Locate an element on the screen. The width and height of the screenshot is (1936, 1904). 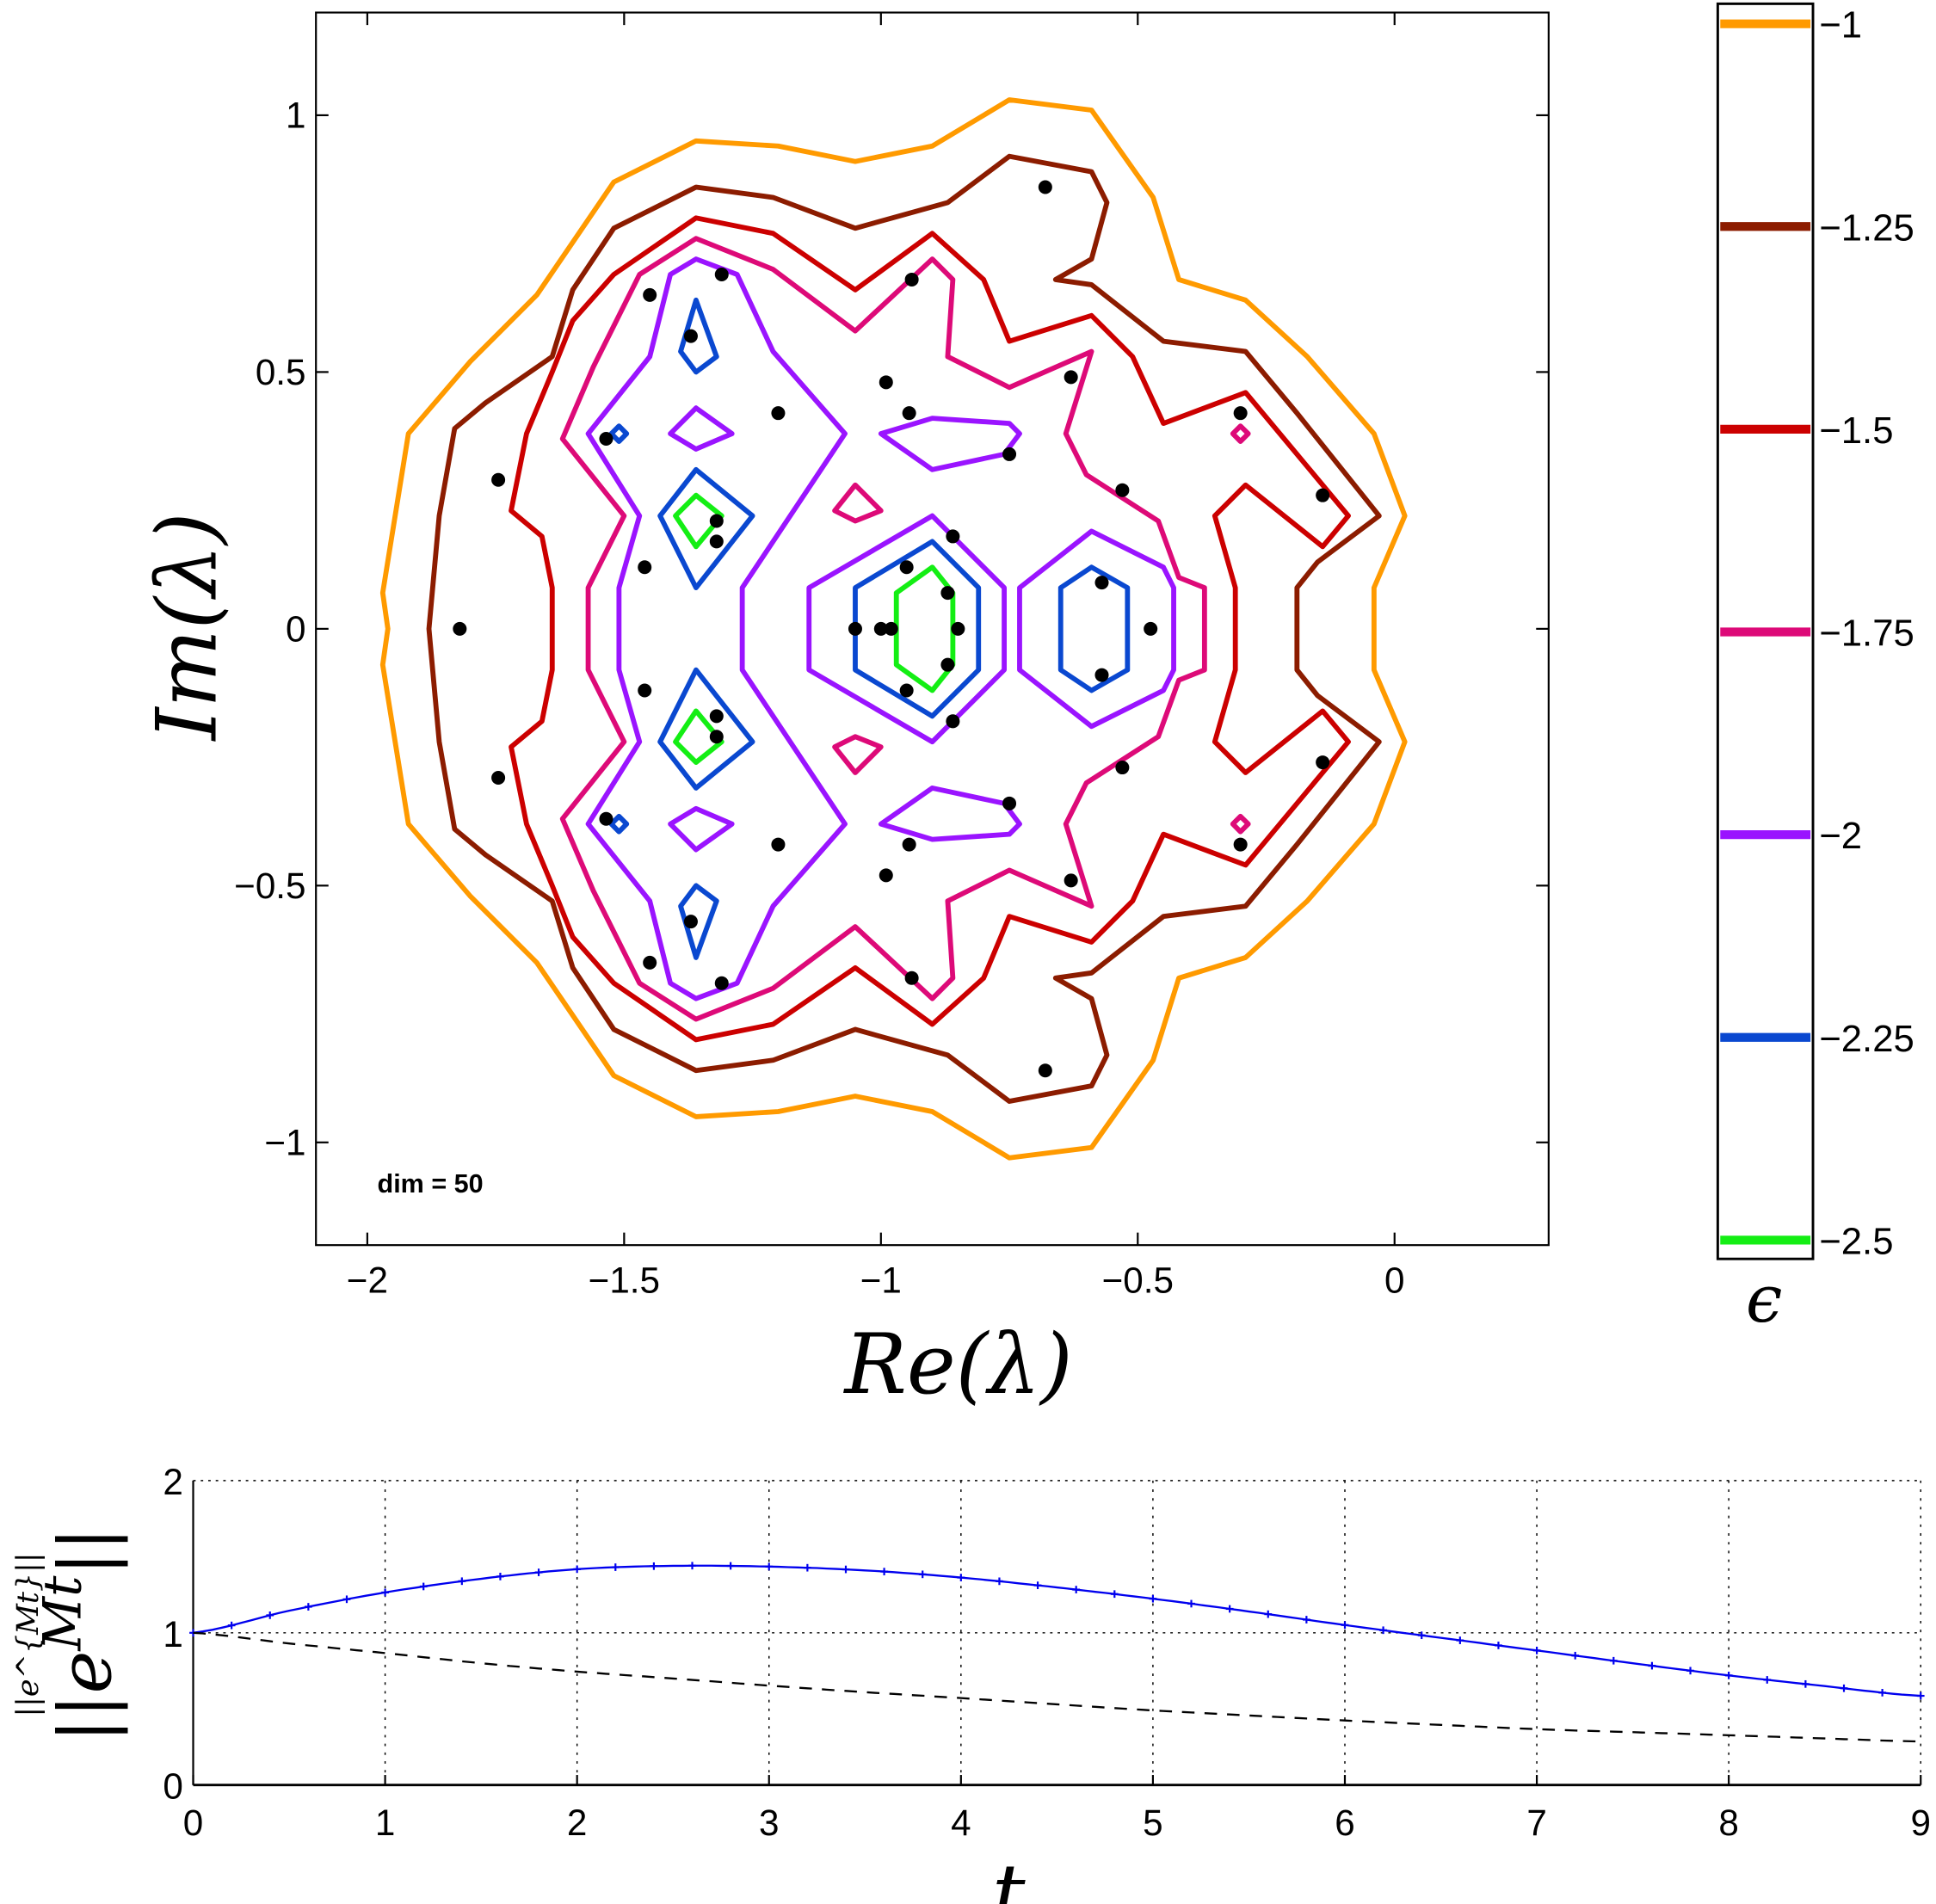
colorbar-tick-label: −2.25 is located at coordinates (1866, 1039).